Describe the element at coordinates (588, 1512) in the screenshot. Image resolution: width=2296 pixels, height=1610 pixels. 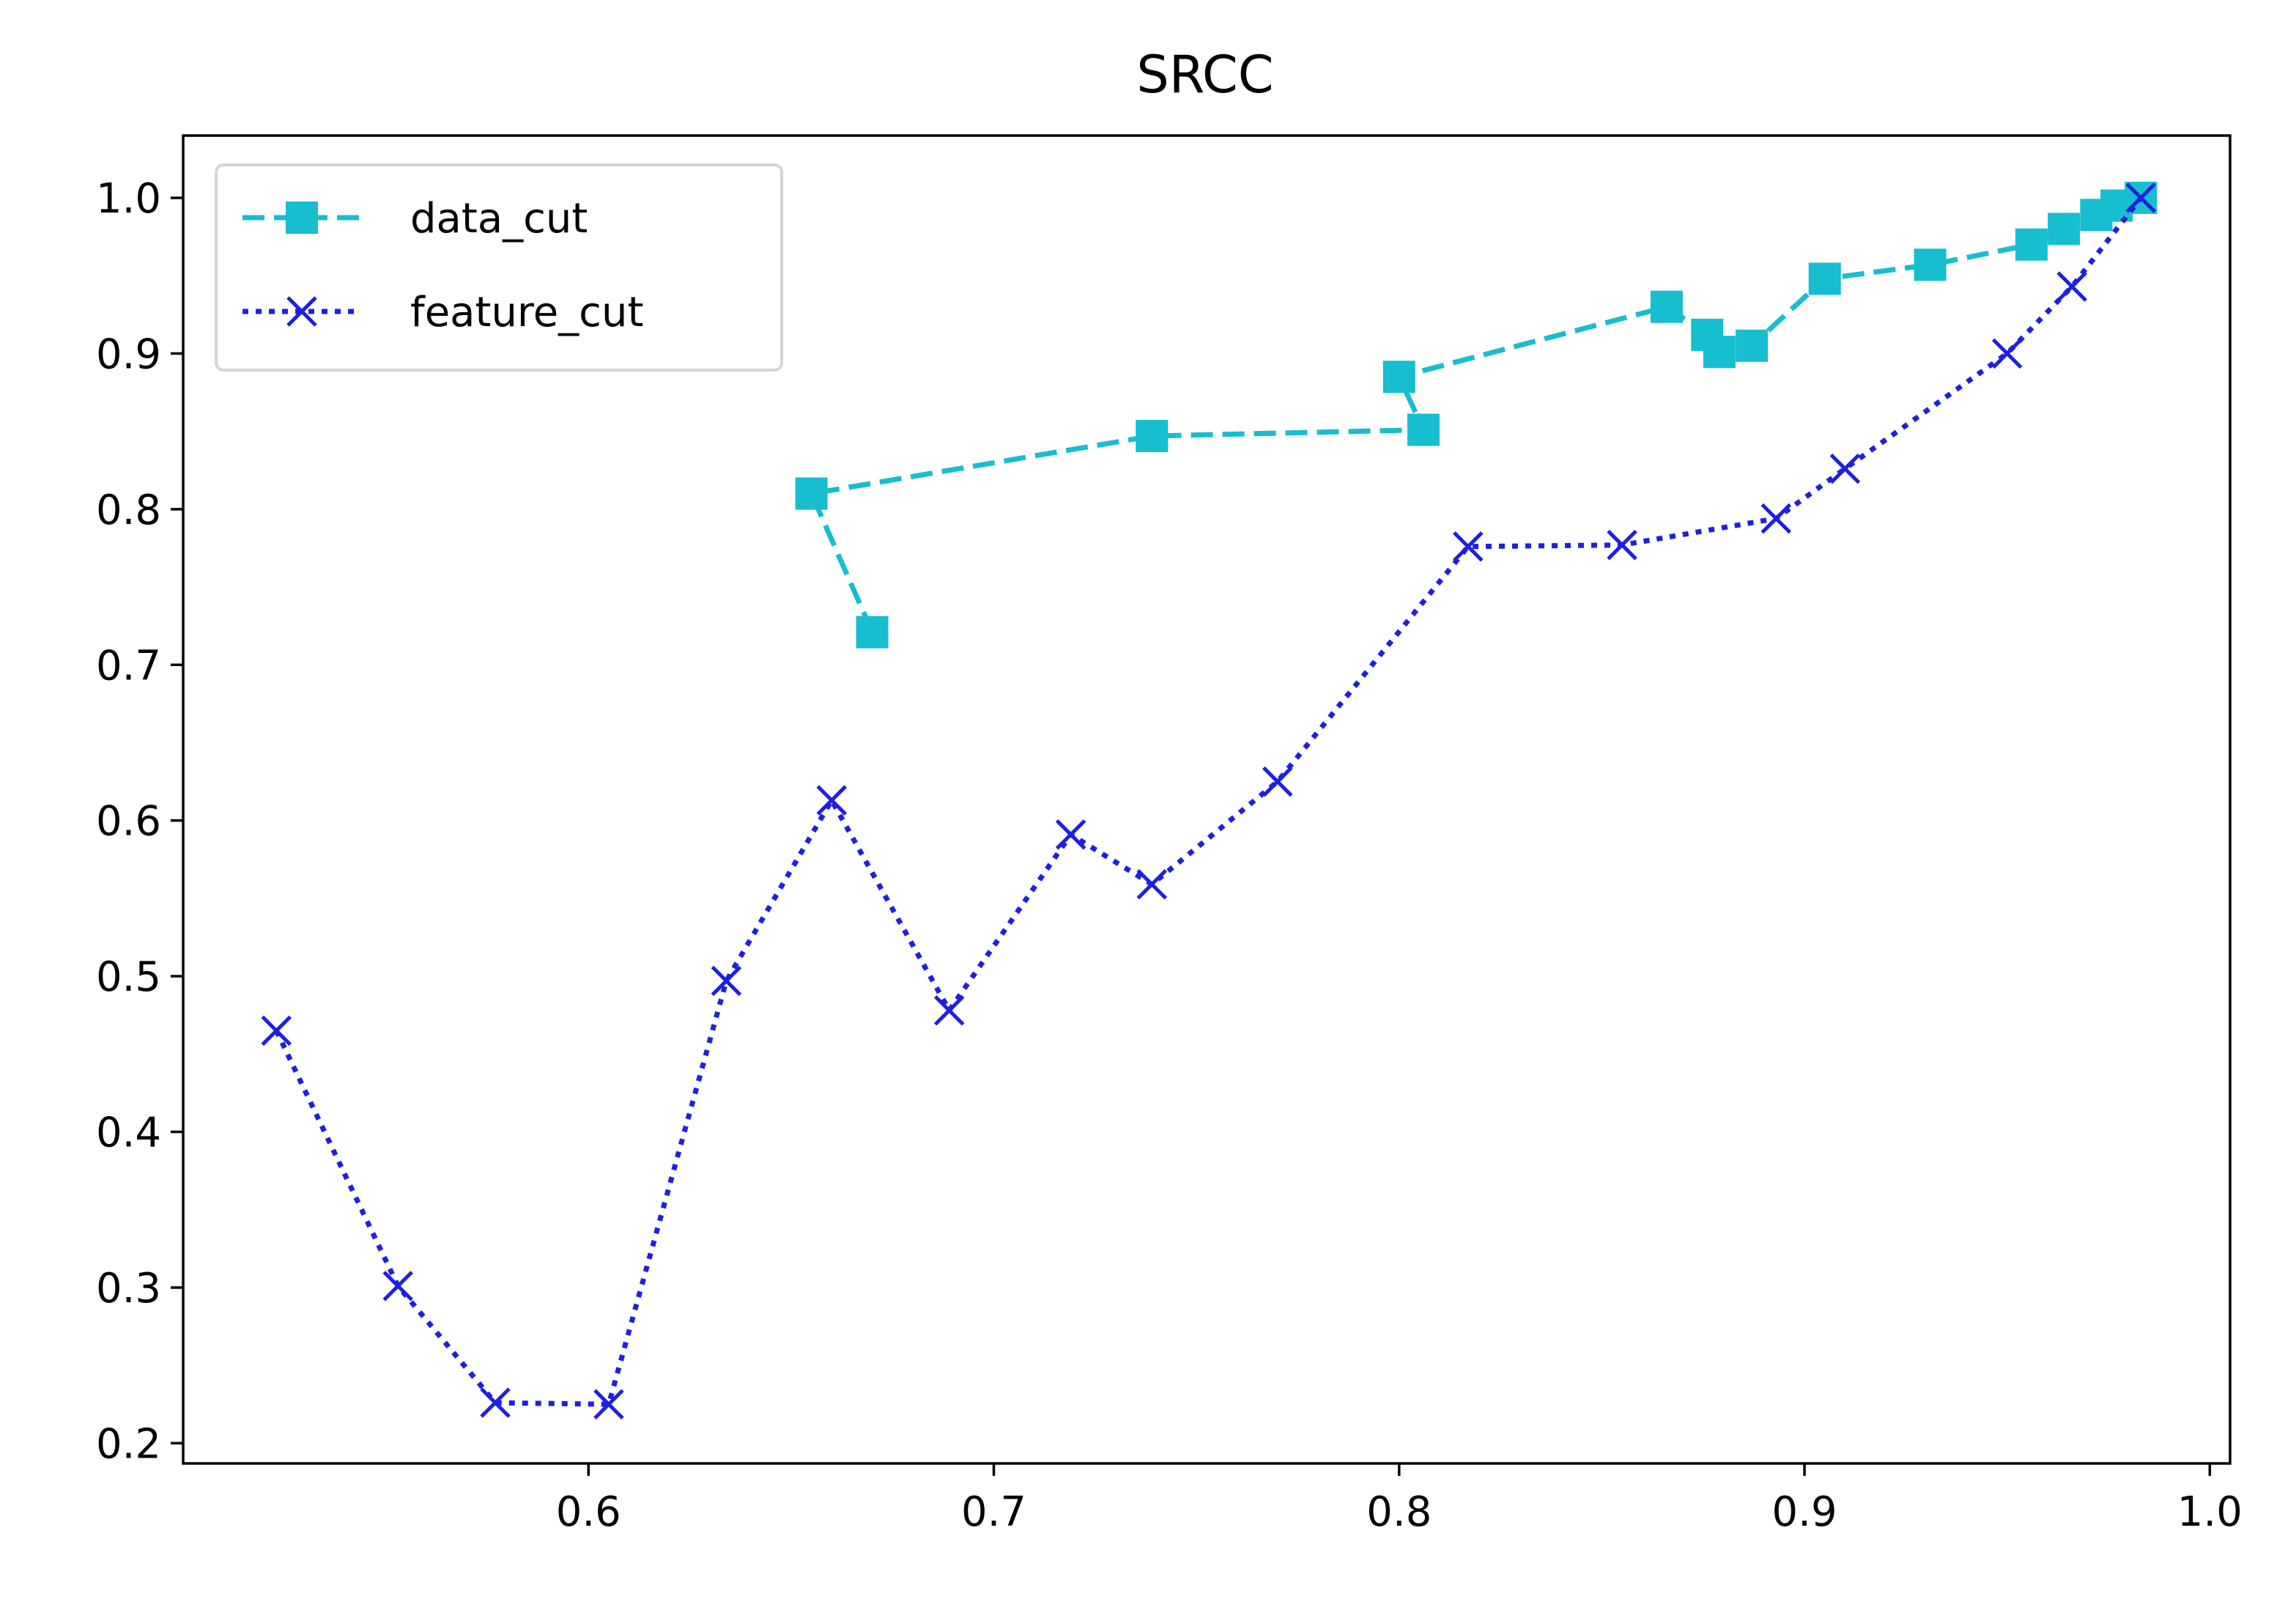
I see `x-tick-label: 0.6` at that location.